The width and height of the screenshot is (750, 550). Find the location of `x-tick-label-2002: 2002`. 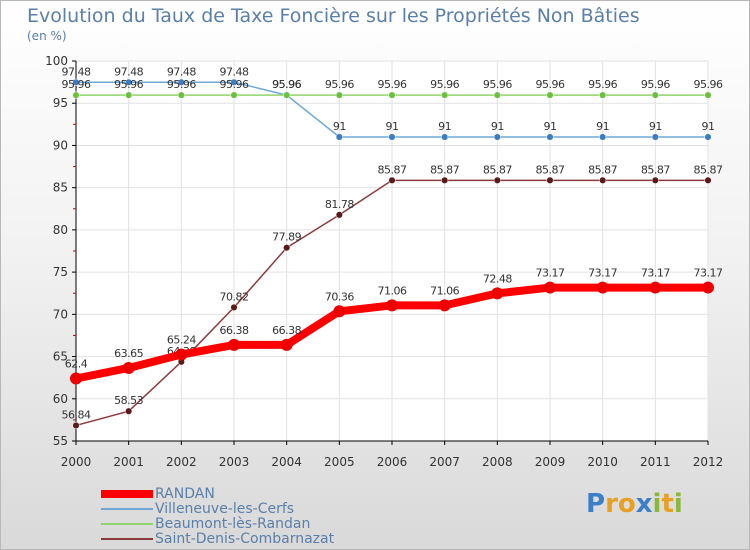

x-tick-label-2002: 2002 is located at coordinates (181, 462).